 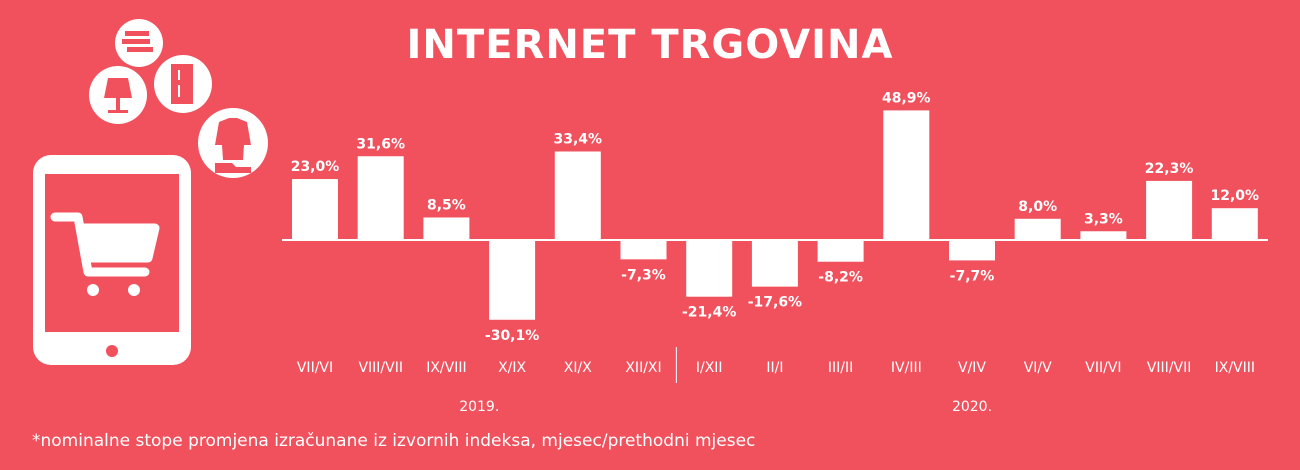 I want to click on data-label: 8,5%, so click(x=446, y=205).